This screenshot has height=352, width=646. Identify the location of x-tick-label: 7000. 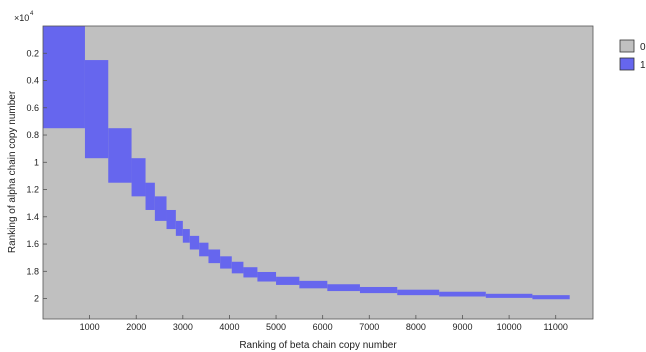
(369, 327).